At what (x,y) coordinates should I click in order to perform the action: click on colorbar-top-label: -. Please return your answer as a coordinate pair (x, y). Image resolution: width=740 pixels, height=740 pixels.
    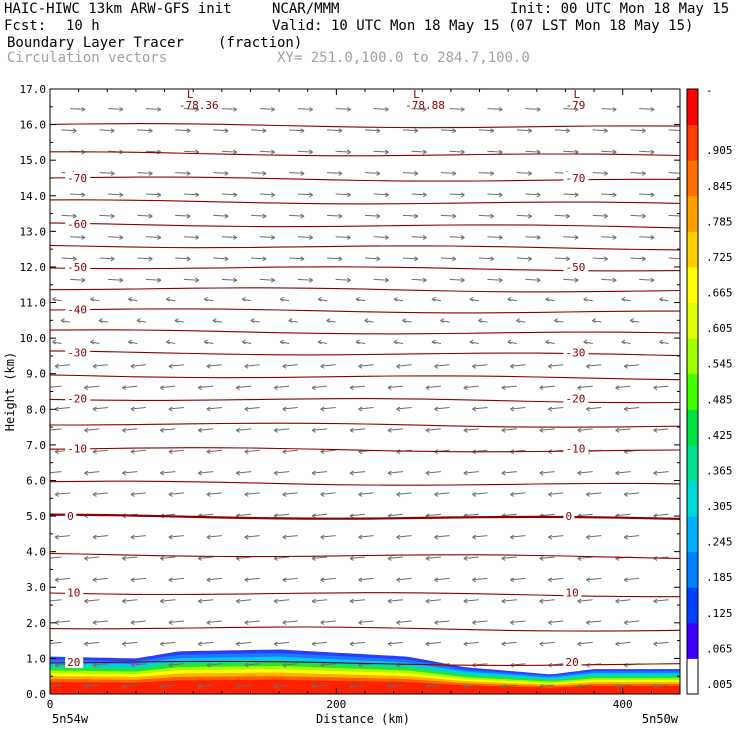
    Looking at the image, I should click on (709, 90).